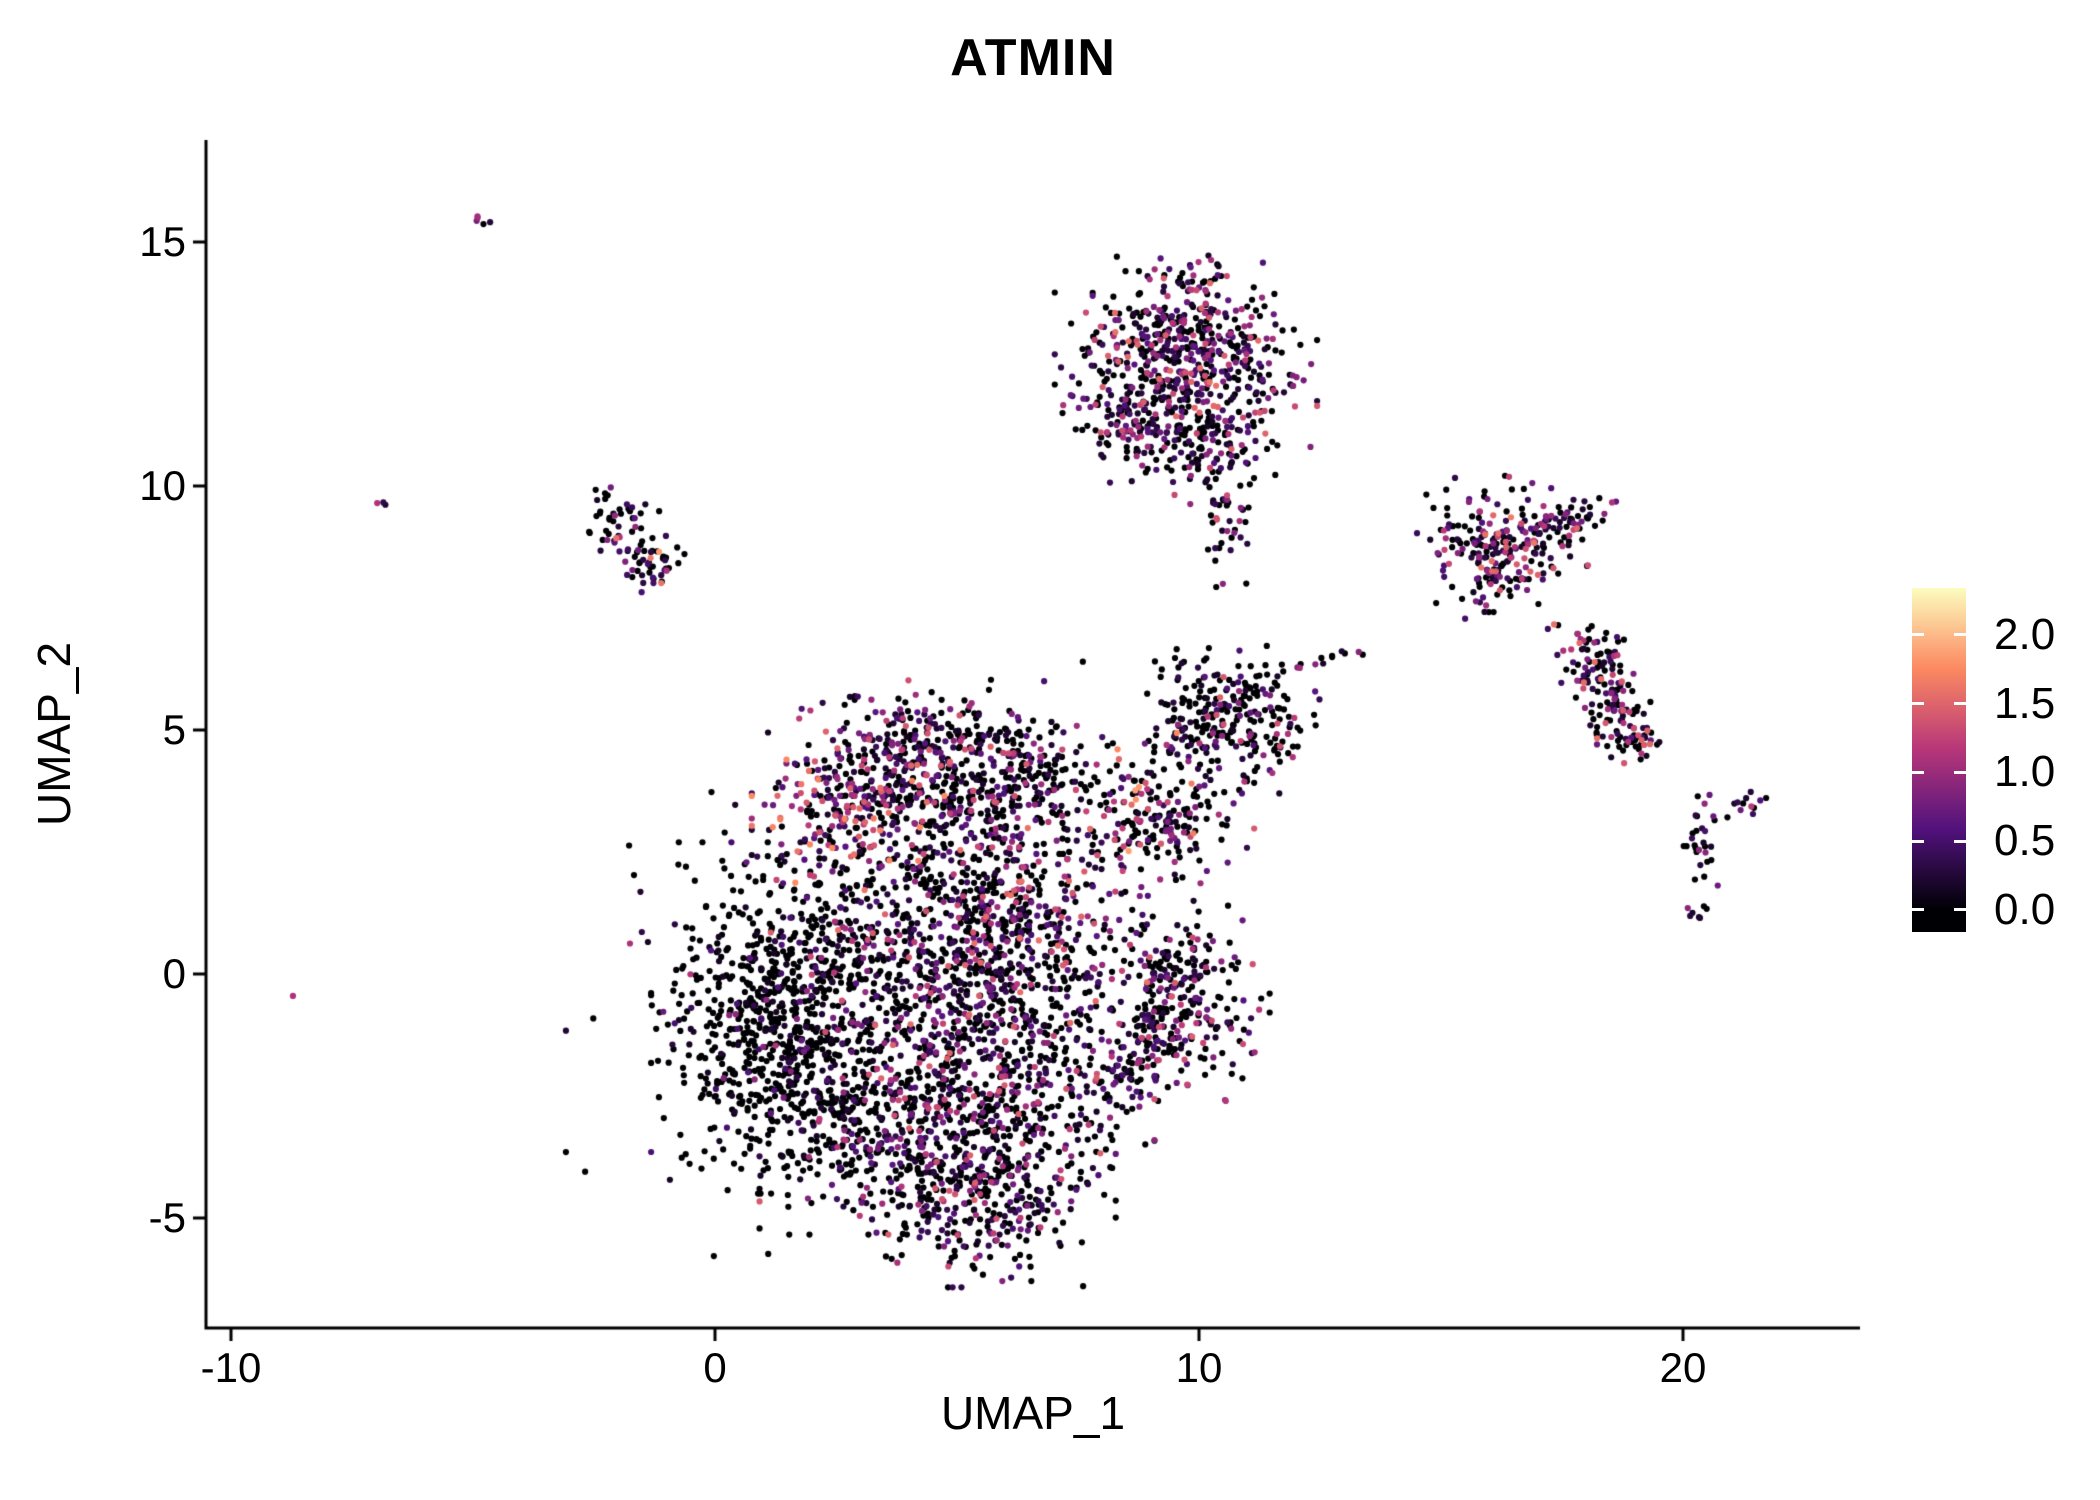 The image size is (2100, 1500). I want to click on colorbar-tick-label: 2.0, so click(2025, 634).